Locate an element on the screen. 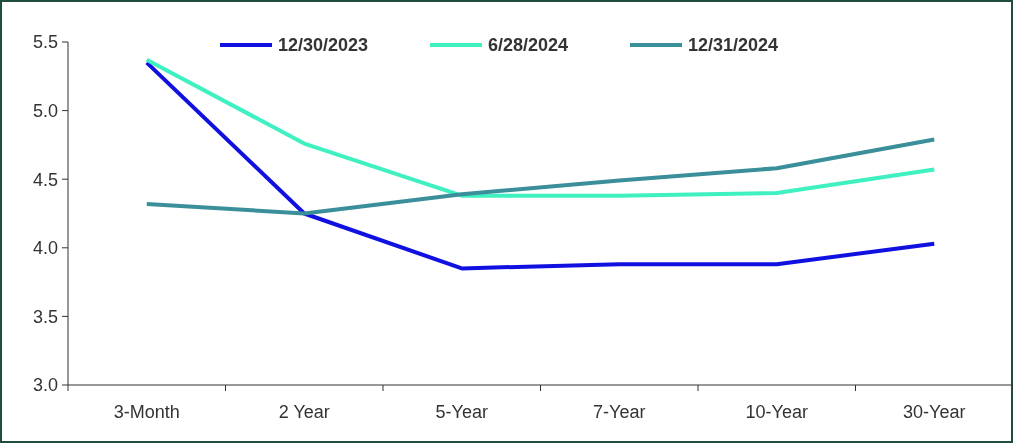  y-tick-label: 4.5 is located at coordinates (45, 179).